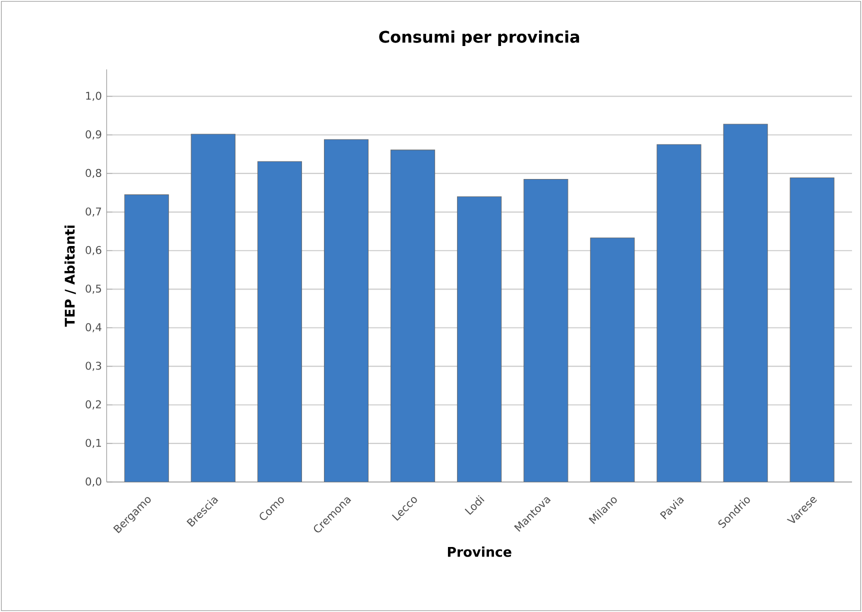  I want to click on y-axis-title: TEP / Abitanti, so click(70, 276).